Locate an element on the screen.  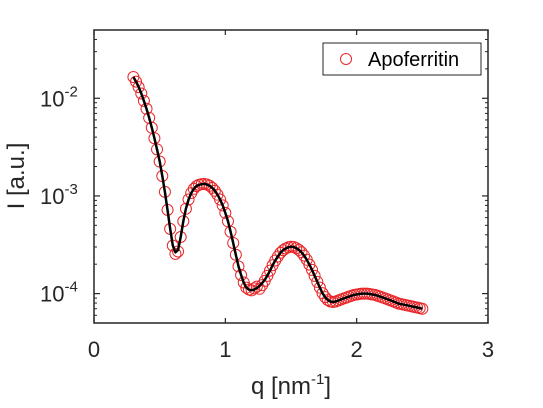
legend-label-apoferritin: Apoferritin is located at coordinates (413, 60).